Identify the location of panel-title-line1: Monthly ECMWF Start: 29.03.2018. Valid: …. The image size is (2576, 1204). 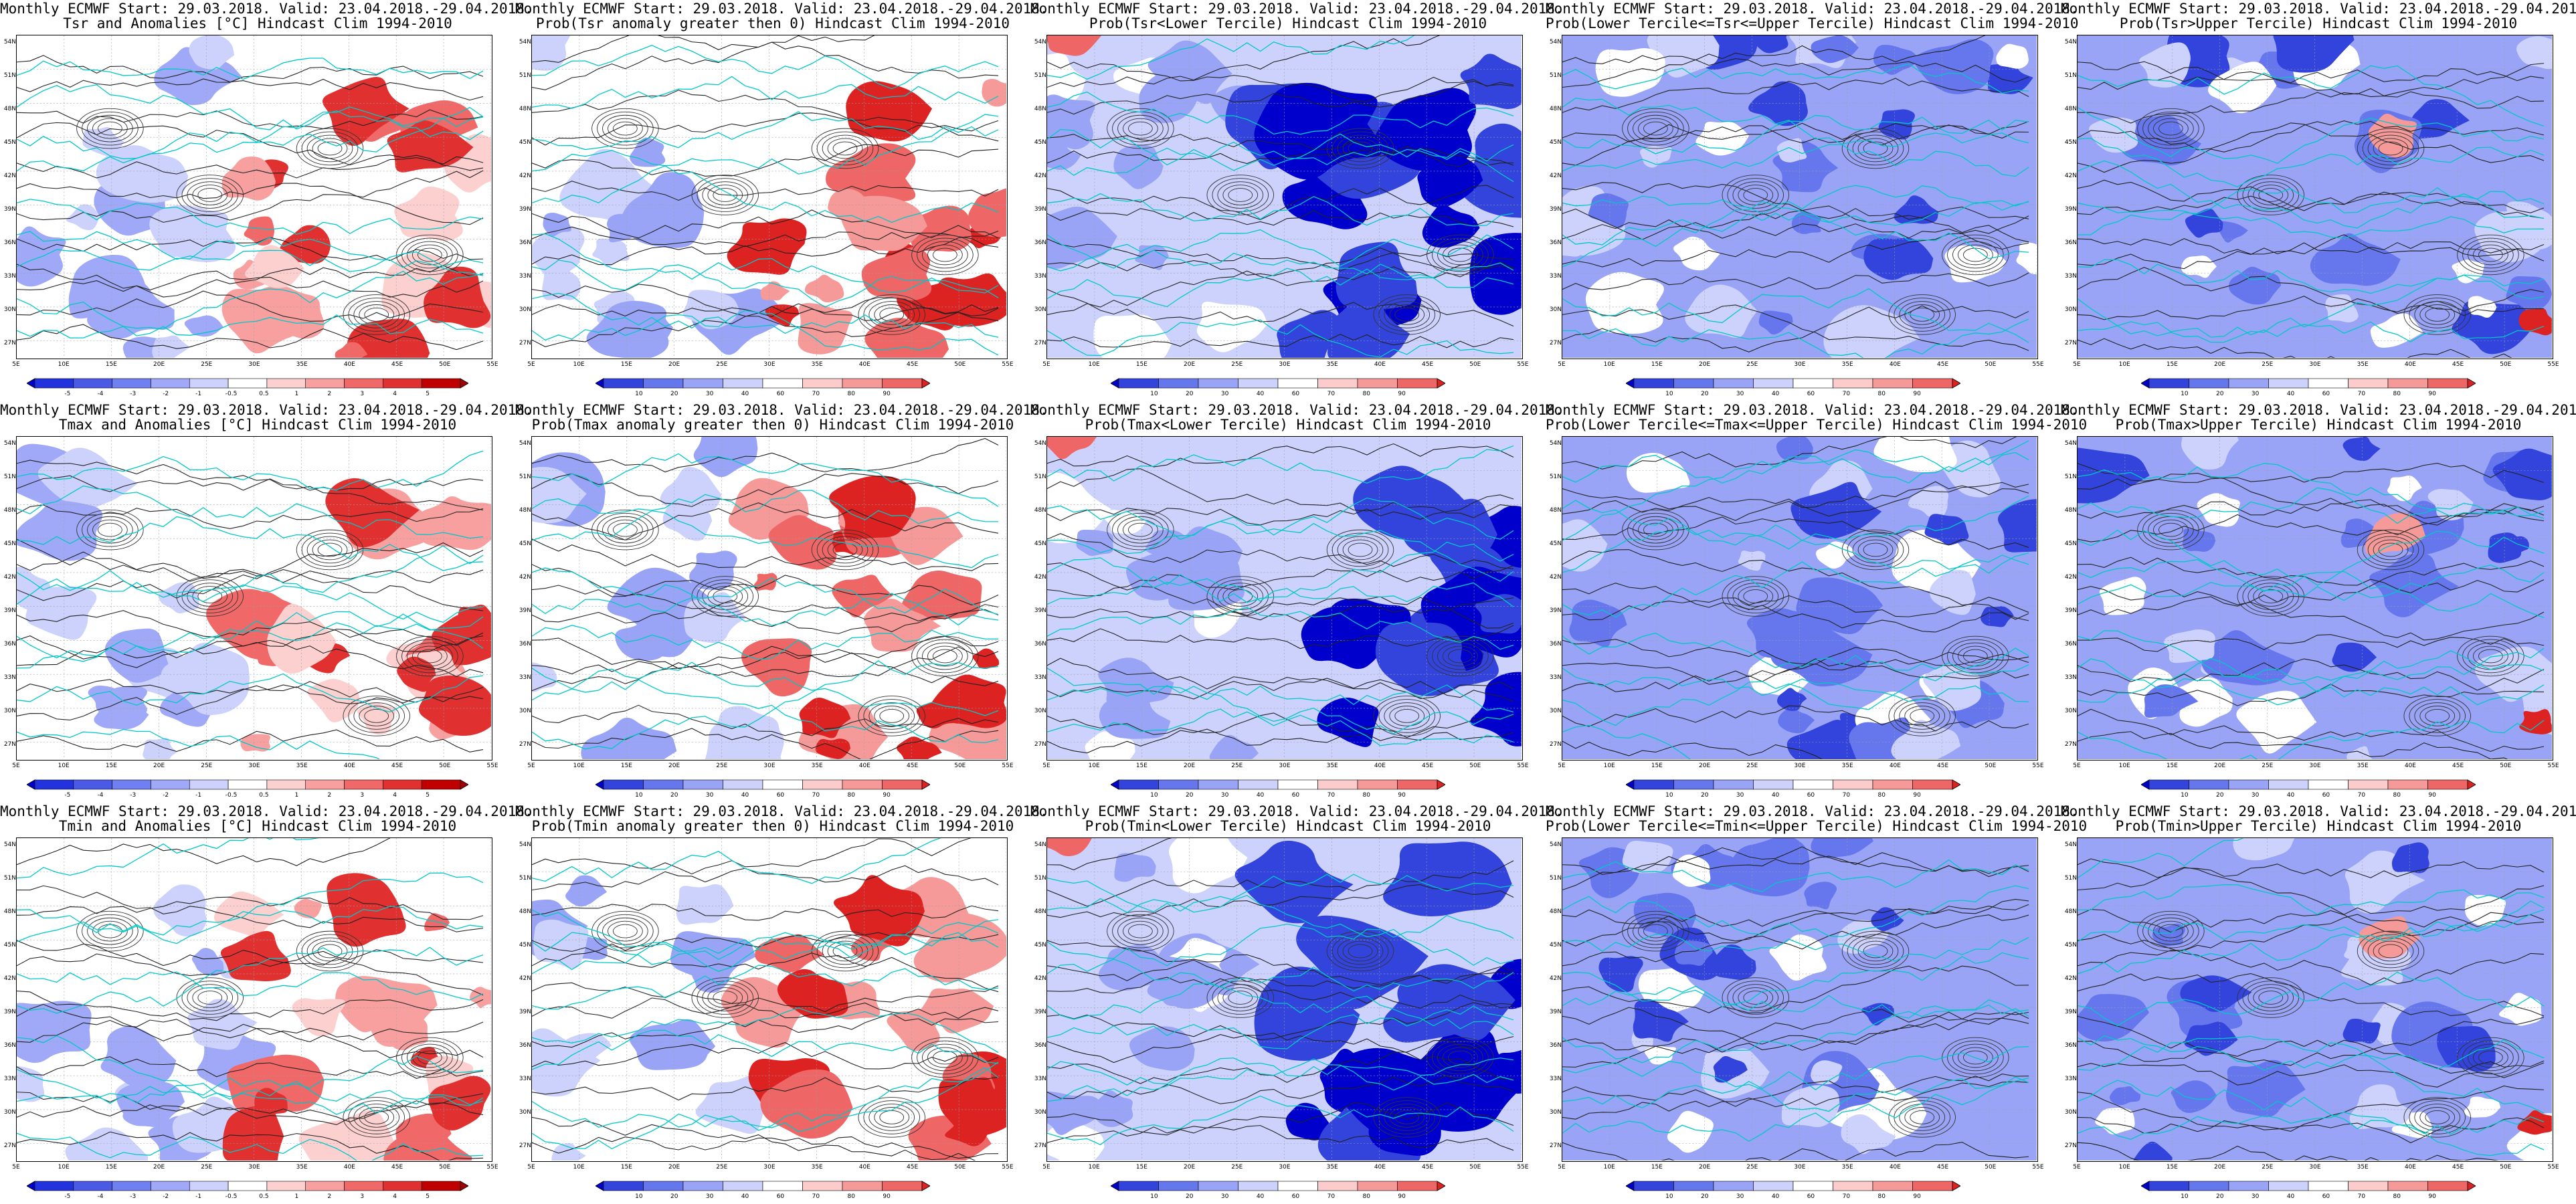
(1297, 9).